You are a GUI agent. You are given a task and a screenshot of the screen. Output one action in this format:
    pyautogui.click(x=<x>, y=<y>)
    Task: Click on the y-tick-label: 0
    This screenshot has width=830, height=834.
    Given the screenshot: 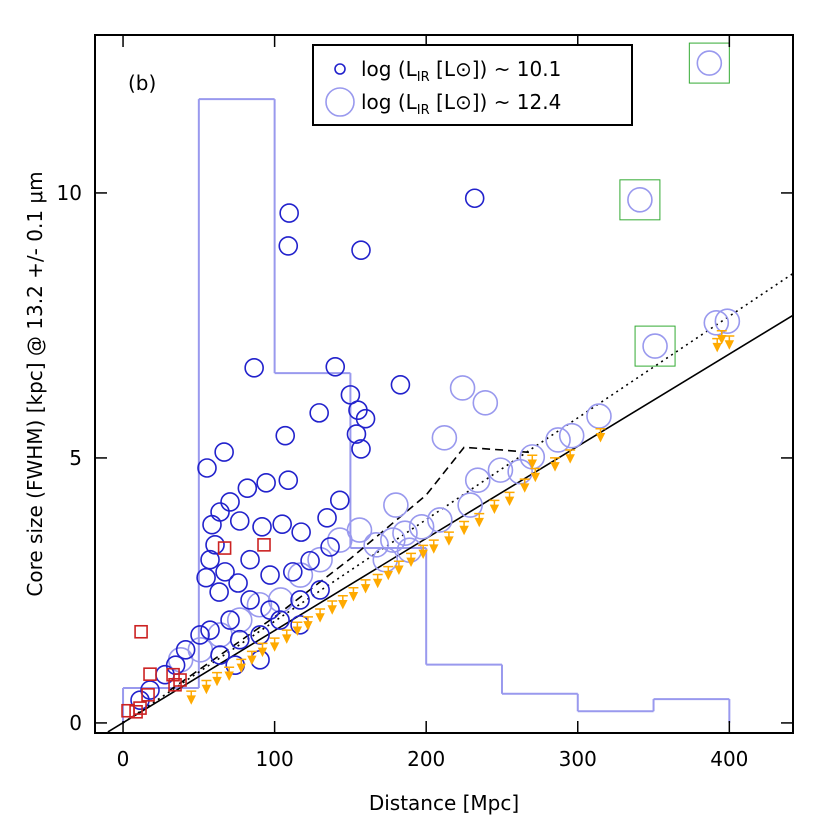 What is the action you would take?
    pyautogui.click(x=75, y=723)
    